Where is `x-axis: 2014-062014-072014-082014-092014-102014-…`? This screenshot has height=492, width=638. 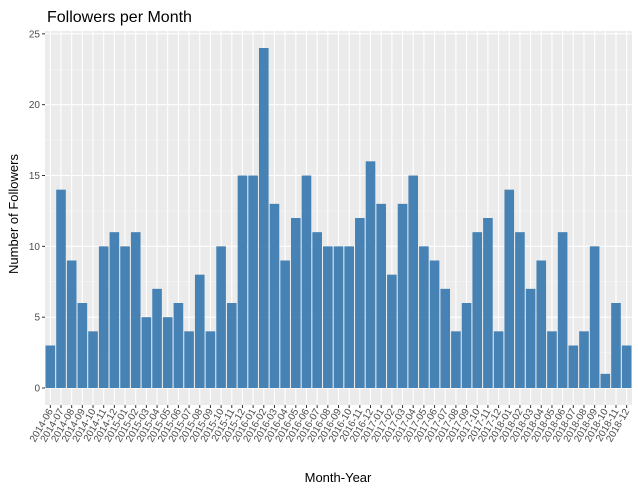 x-axis: 2014-062014-072014-082014-092014-102014-… is located at coordinates (330, 424).